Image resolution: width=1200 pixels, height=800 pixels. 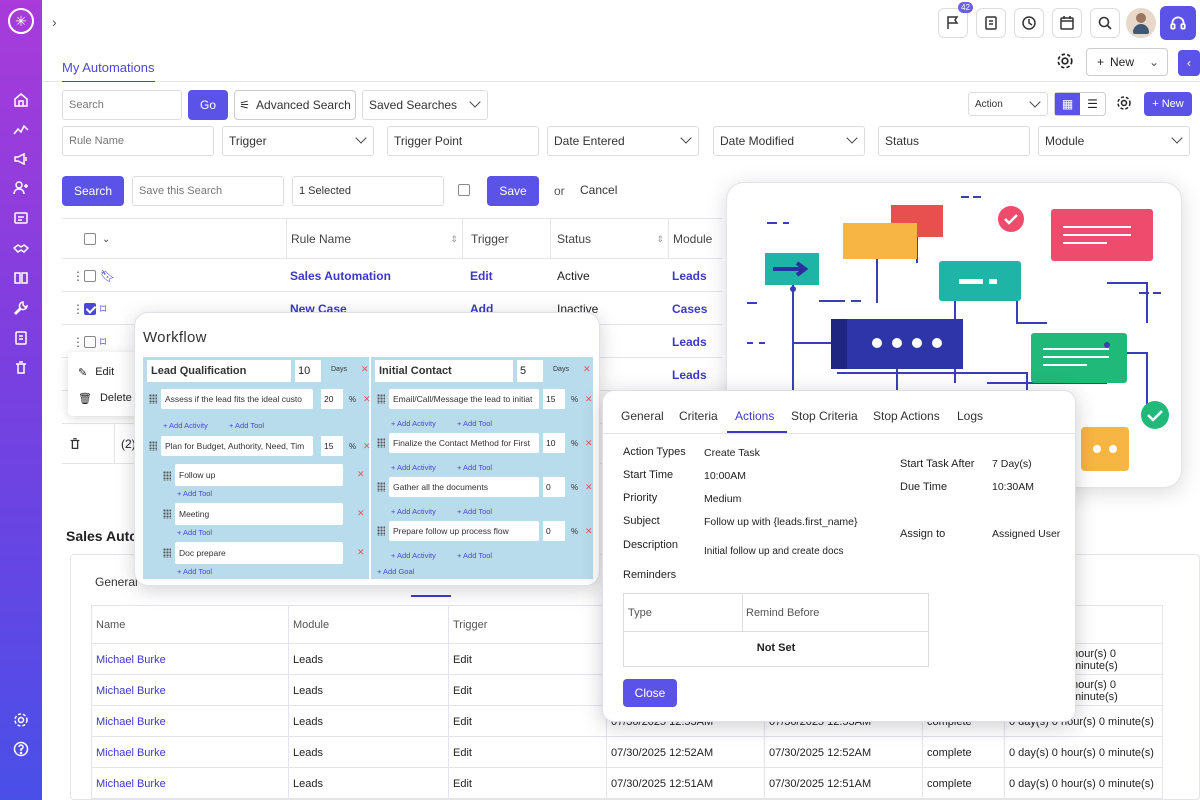 I want to click on col-module: Module, so click(x=695, y=239).